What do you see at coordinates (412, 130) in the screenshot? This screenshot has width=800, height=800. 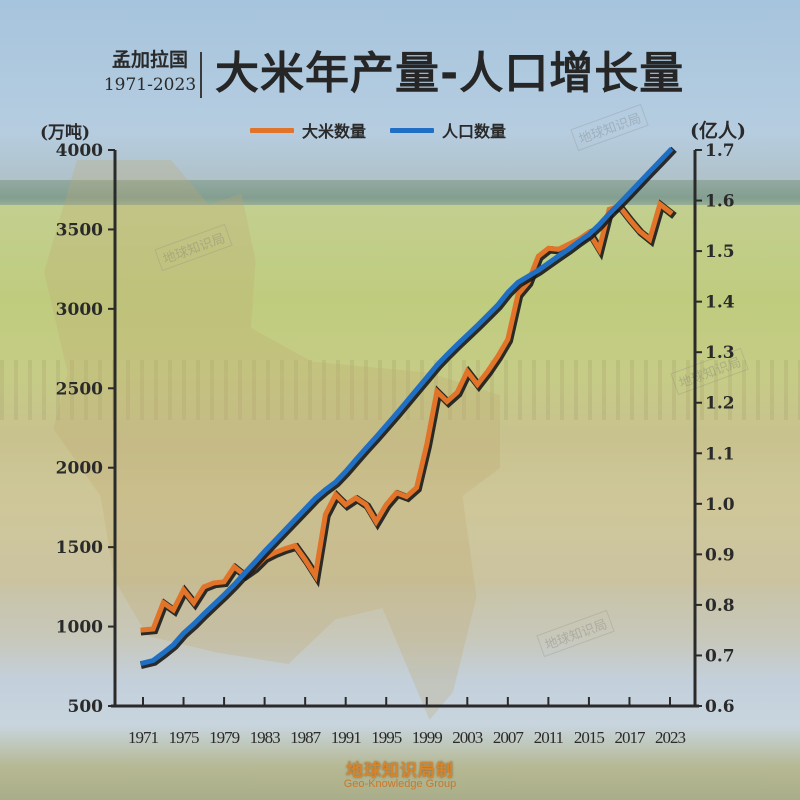 I see `legend-swatch-population` at bounding box center [412, 130].